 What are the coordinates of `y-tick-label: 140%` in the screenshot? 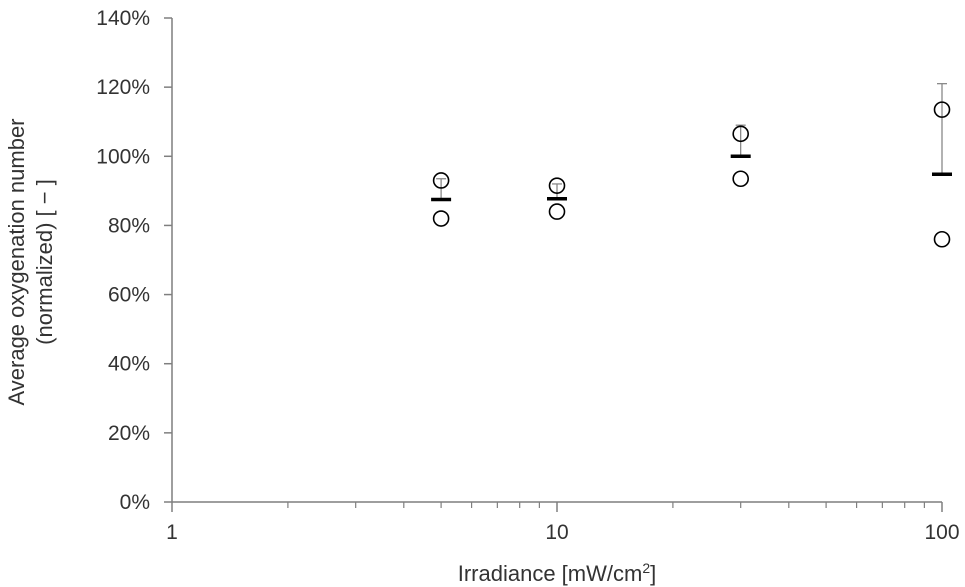 It's located at (123, 18).